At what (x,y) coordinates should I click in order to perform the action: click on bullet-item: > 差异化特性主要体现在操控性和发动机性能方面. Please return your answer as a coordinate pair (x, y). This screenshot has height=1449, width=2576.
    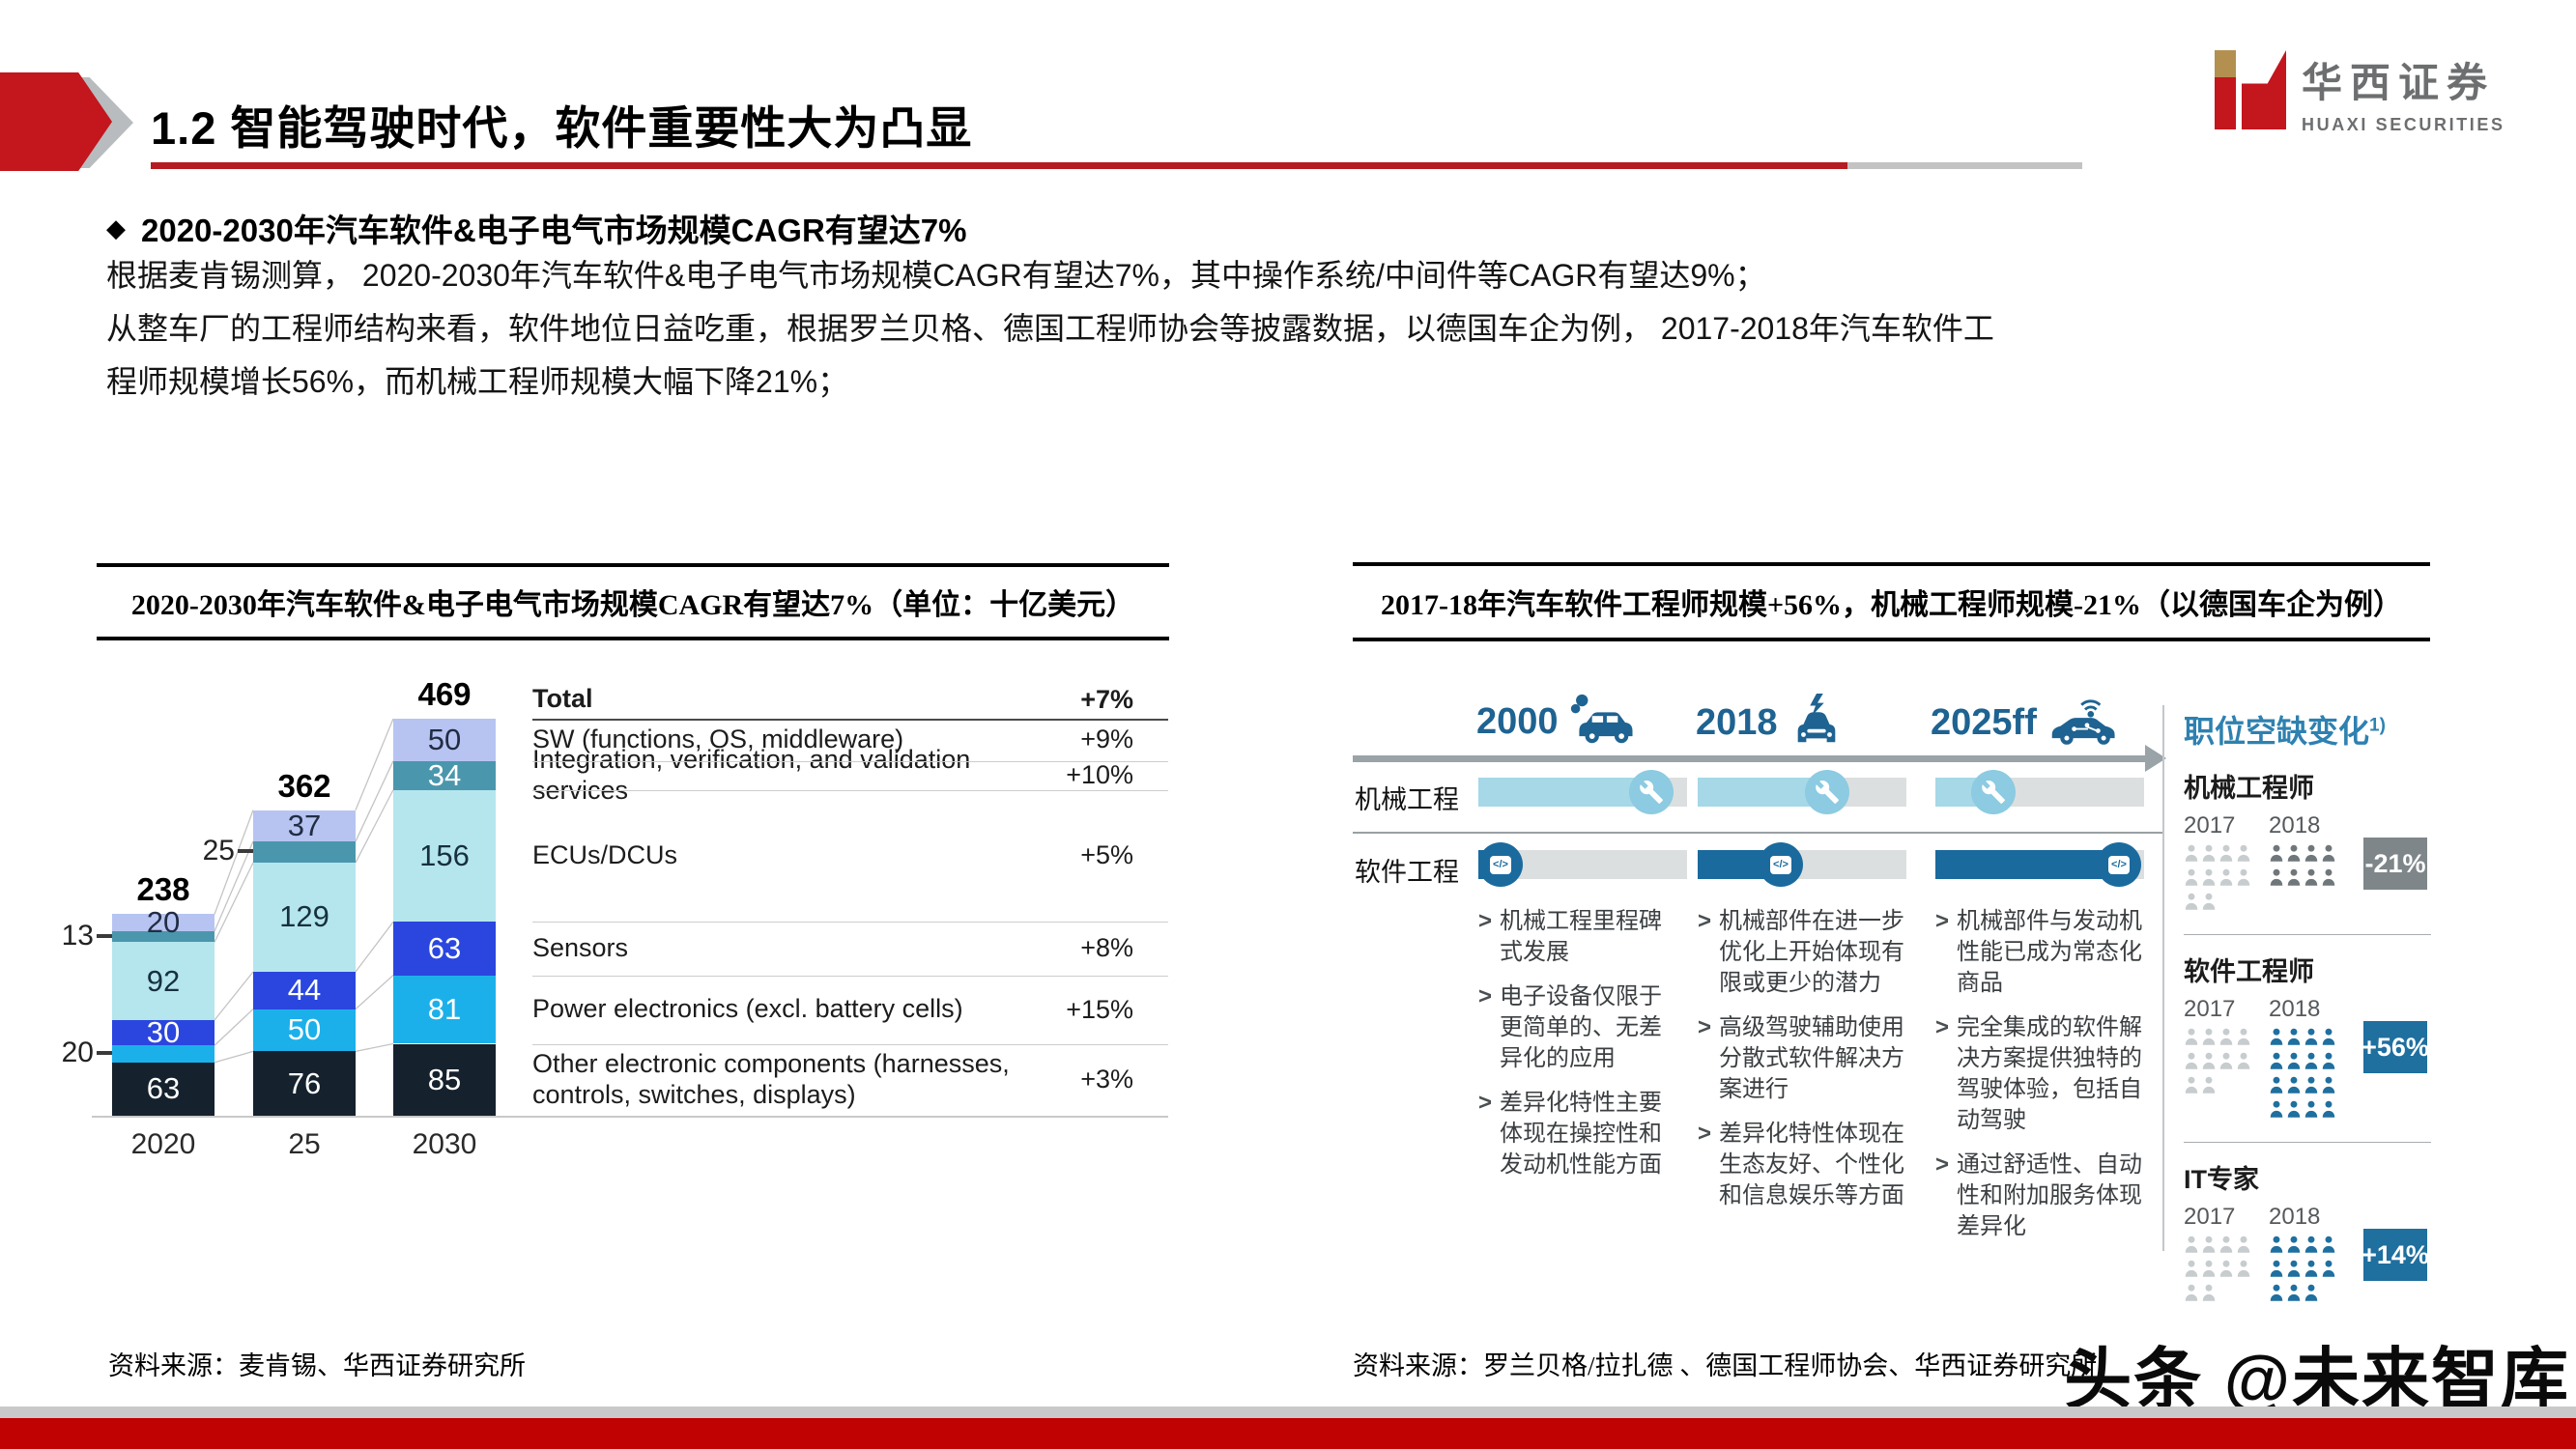
    Looking at the image, I should click on (1581, 1134).